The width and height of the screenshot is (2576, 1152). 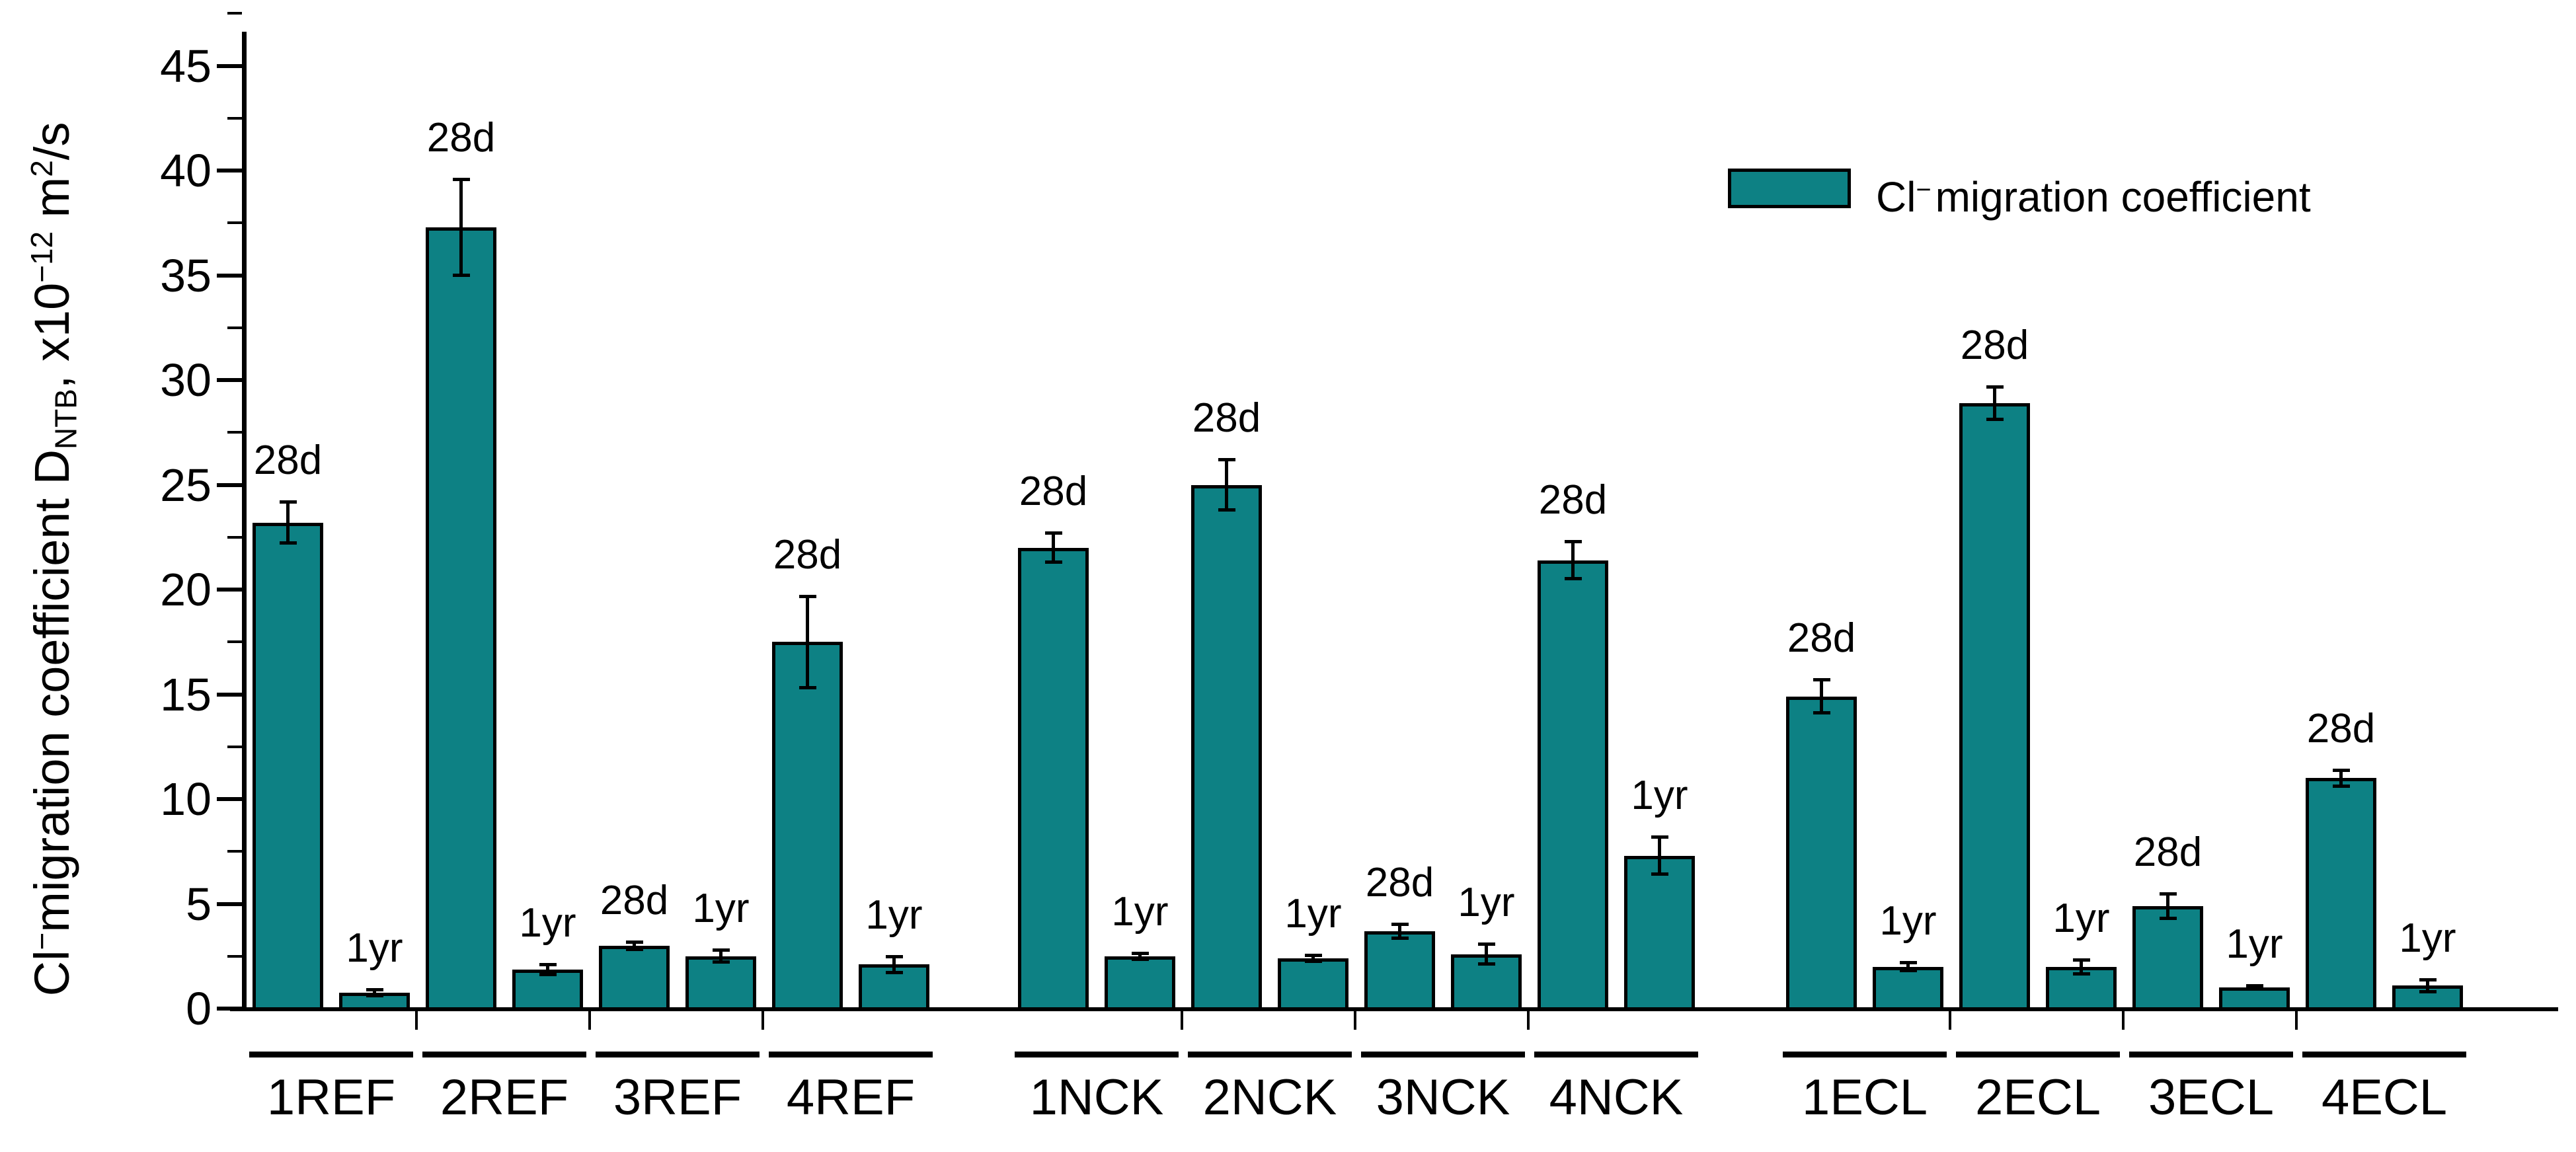 What do you see at coordinates (1924, 189) in the screenshot?
I see `legend-superscript-minus: −` at bounding box center [1924, 189].